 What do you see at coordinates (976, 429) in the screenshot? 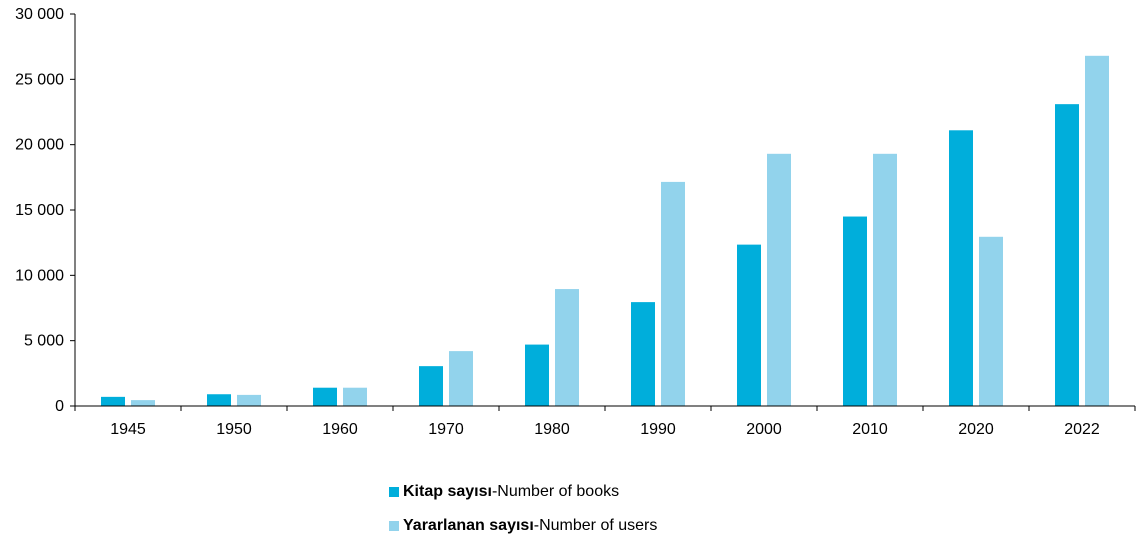
I see `x-tick-label: 2020` at bounding box center [976, 429].